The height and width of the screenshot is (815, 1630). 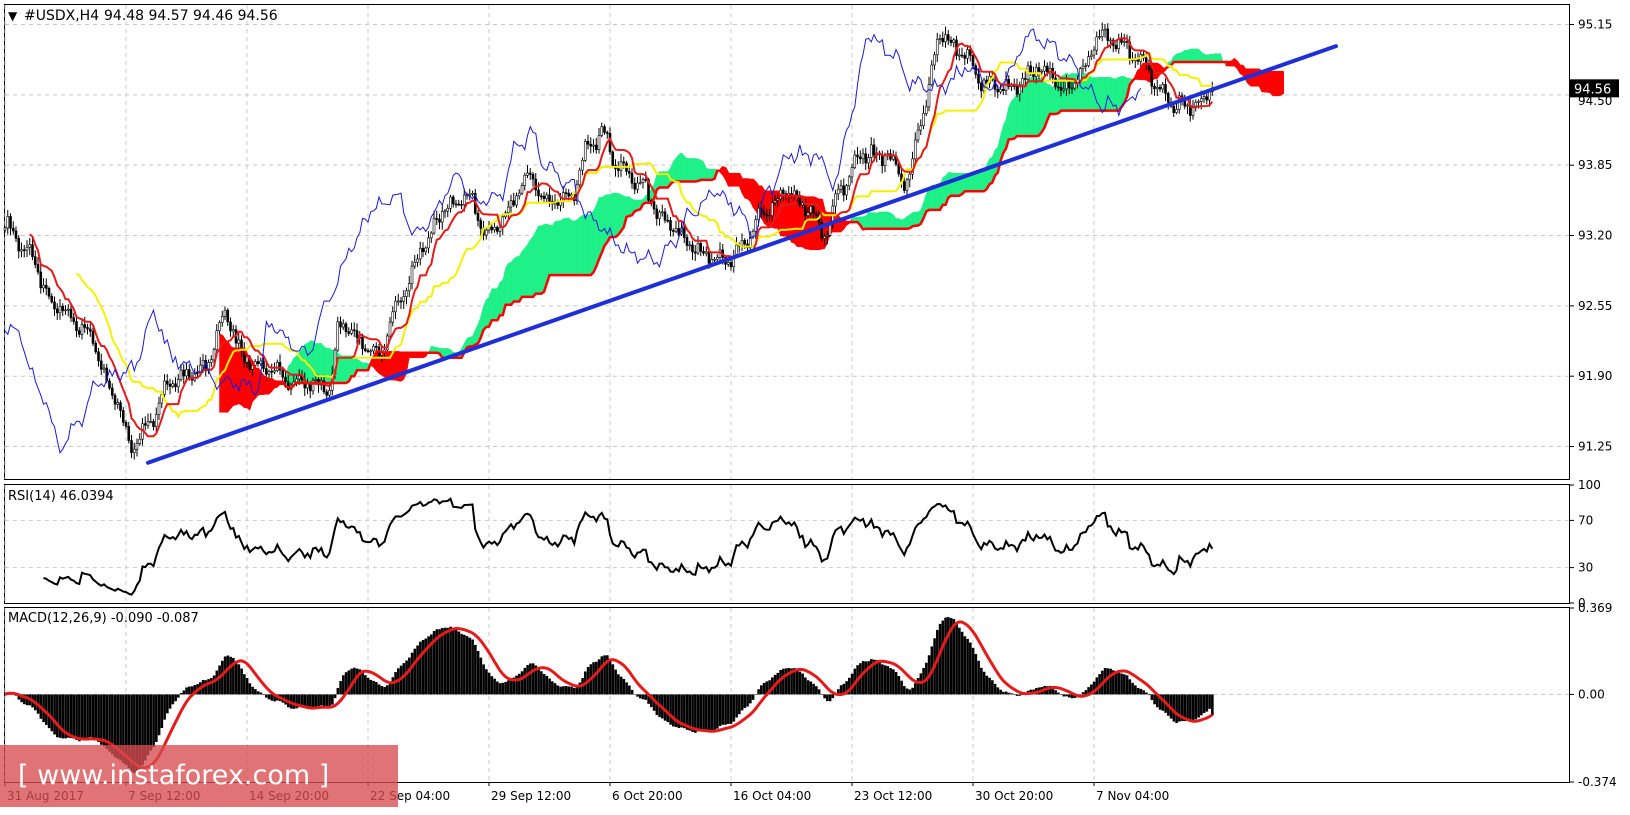 I want to click on header-arrow-icon: ▼, so click(x=13, y=16).